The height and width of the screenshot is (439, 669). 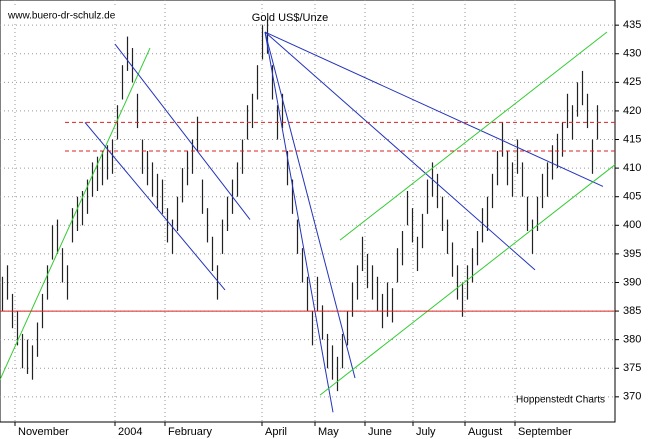 What do you see at coordinates (328, 432) in the screenshot?
I see `x-tick-label: May` at bounding box center [328, 432].